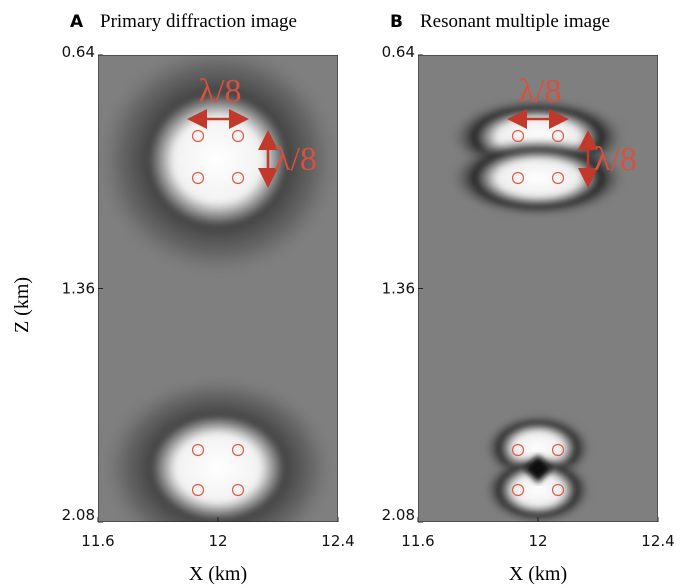 This screenshot has width=687, height=588. Describe the element at coordinates (538, 469) in the screenshot. I see `dark-diamond` at that location.